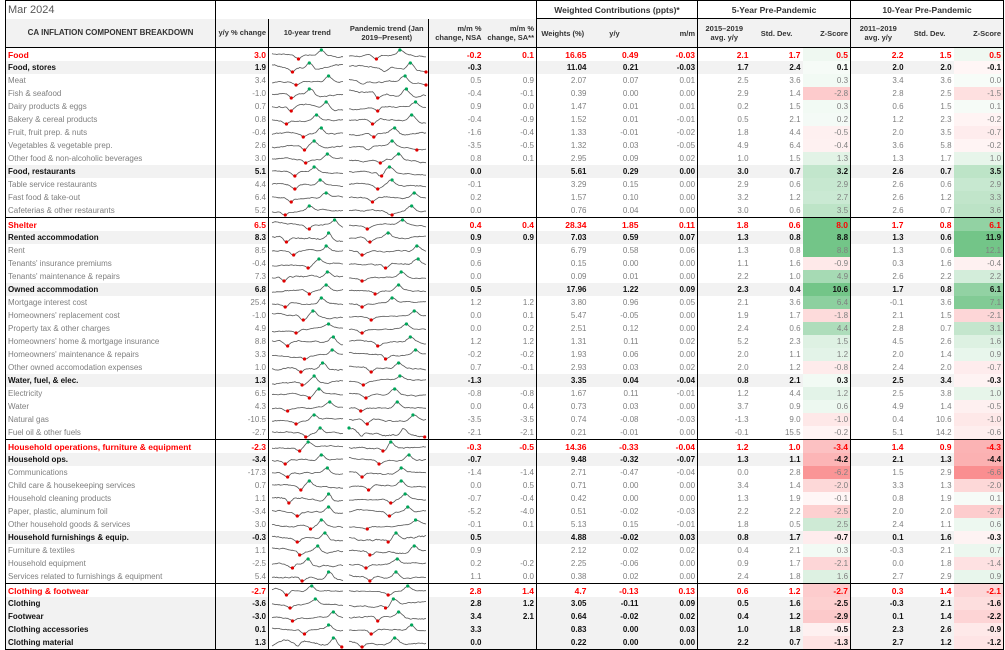 The width and height of the screenshot is (1005, 650). Describe the element at coordinates (795, 263) in the screenshot. I see `std-5y: 1.6` at that location.